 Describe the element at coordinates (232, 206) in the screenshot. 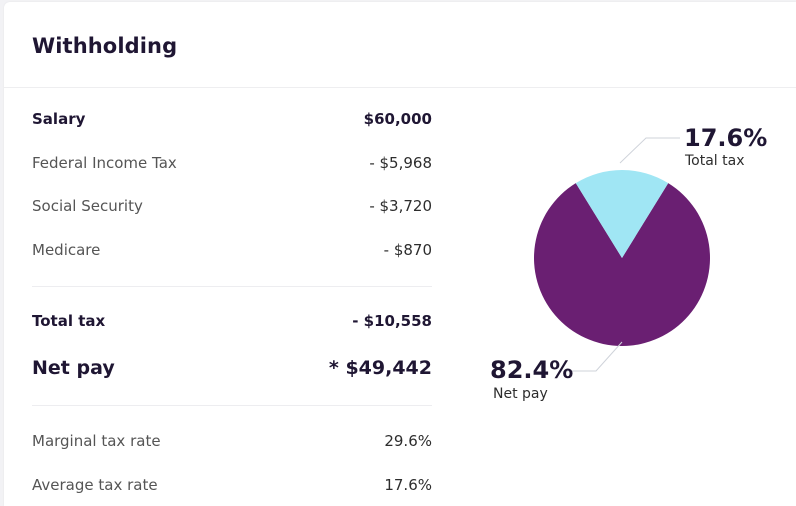

I see `social-security-row: Social Security - $3,720` at that location.